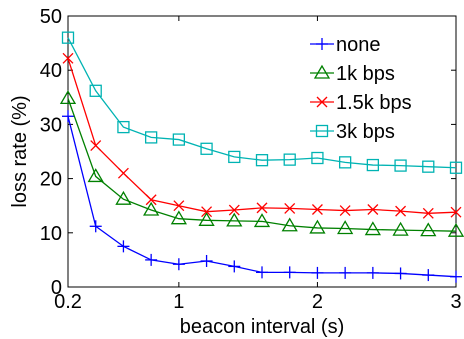 The width and height of the screenshot is (464, 339). What do you see at coordinates (51, 180) in the screenshot?
I see `y-tick-label: 20` at bounding box center [51, 180].